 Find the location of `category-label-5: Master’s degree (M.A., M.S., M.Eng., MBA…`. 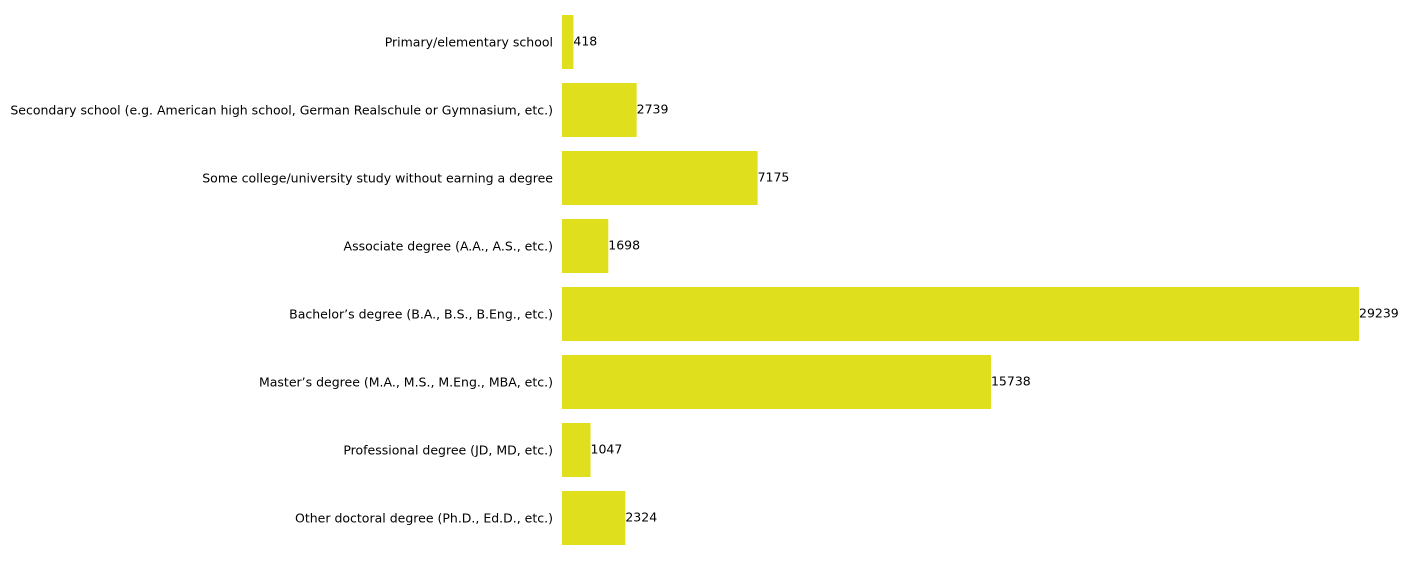

category-label-5: Master’s degree (M.A., M.S., M.Eng., MBA… is located at coordinates (406, 382).